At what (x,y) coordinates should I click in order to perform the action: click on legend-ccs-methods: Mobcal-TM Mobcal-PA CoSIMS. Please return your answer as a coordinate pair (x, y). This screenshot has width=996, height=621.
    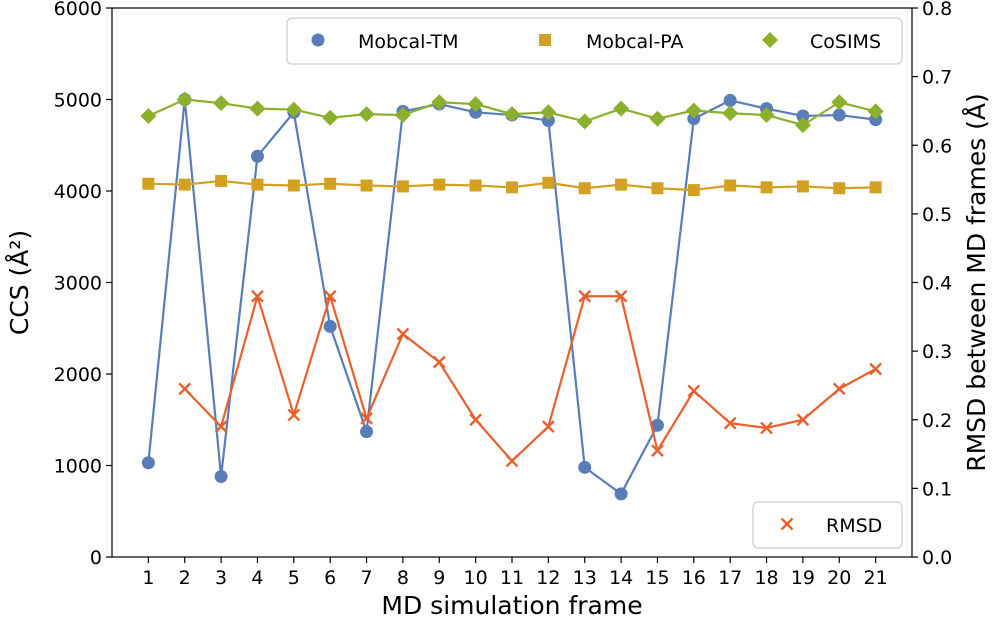
    Looking at the image, I should click on (594, 41).